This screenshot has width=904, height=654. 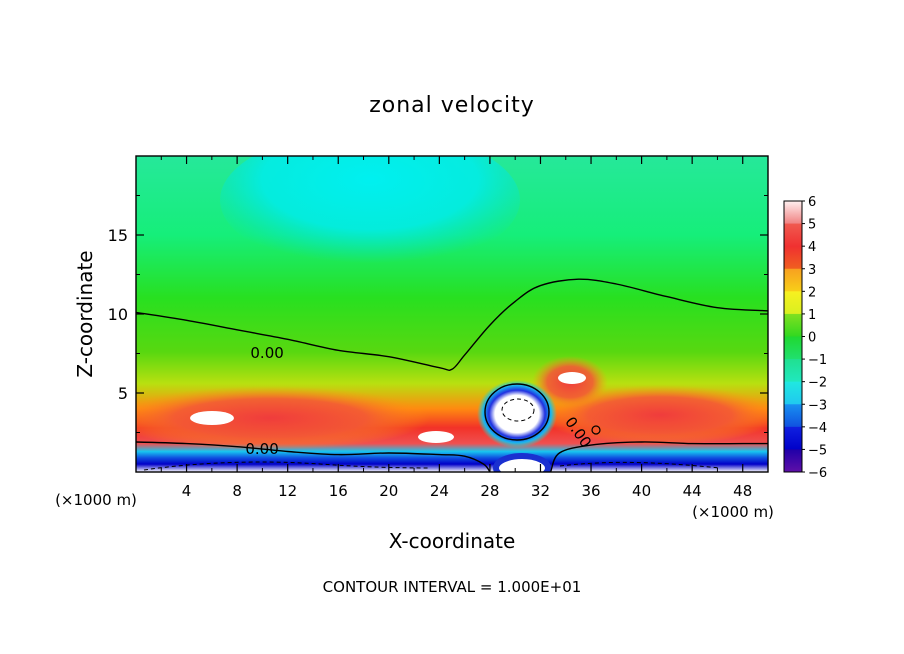 I want to click on x-tick-label: 32, so click(x=540, y=491).